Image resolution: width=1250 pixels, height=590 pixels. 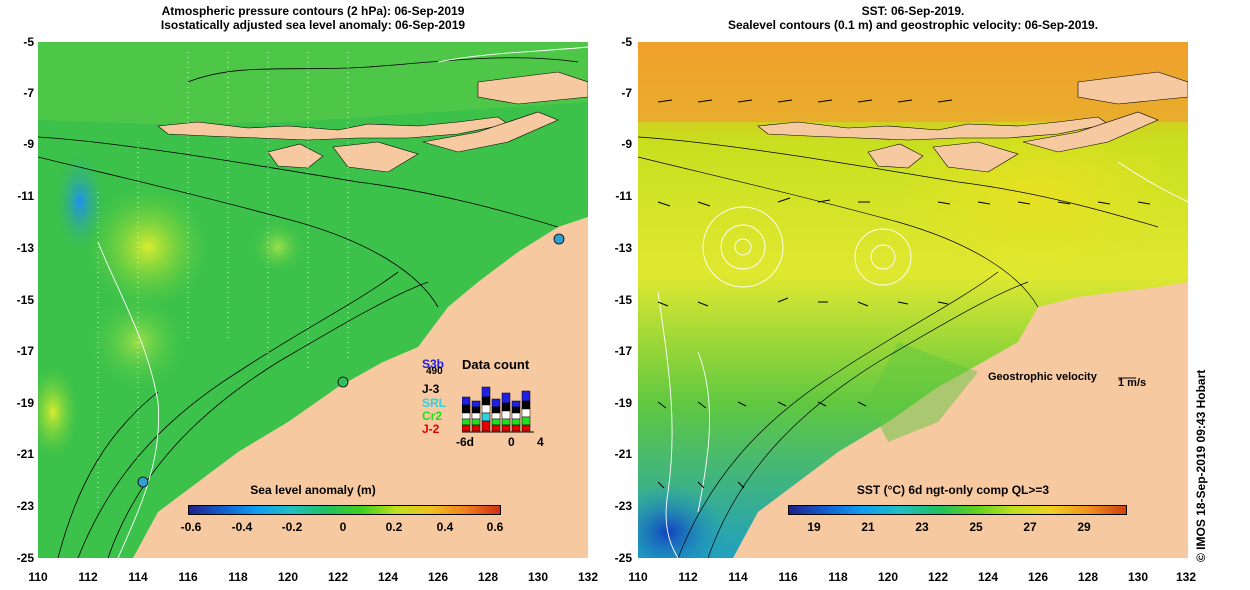 I want to click on sst-colorbar, so click(x=957, y=510).